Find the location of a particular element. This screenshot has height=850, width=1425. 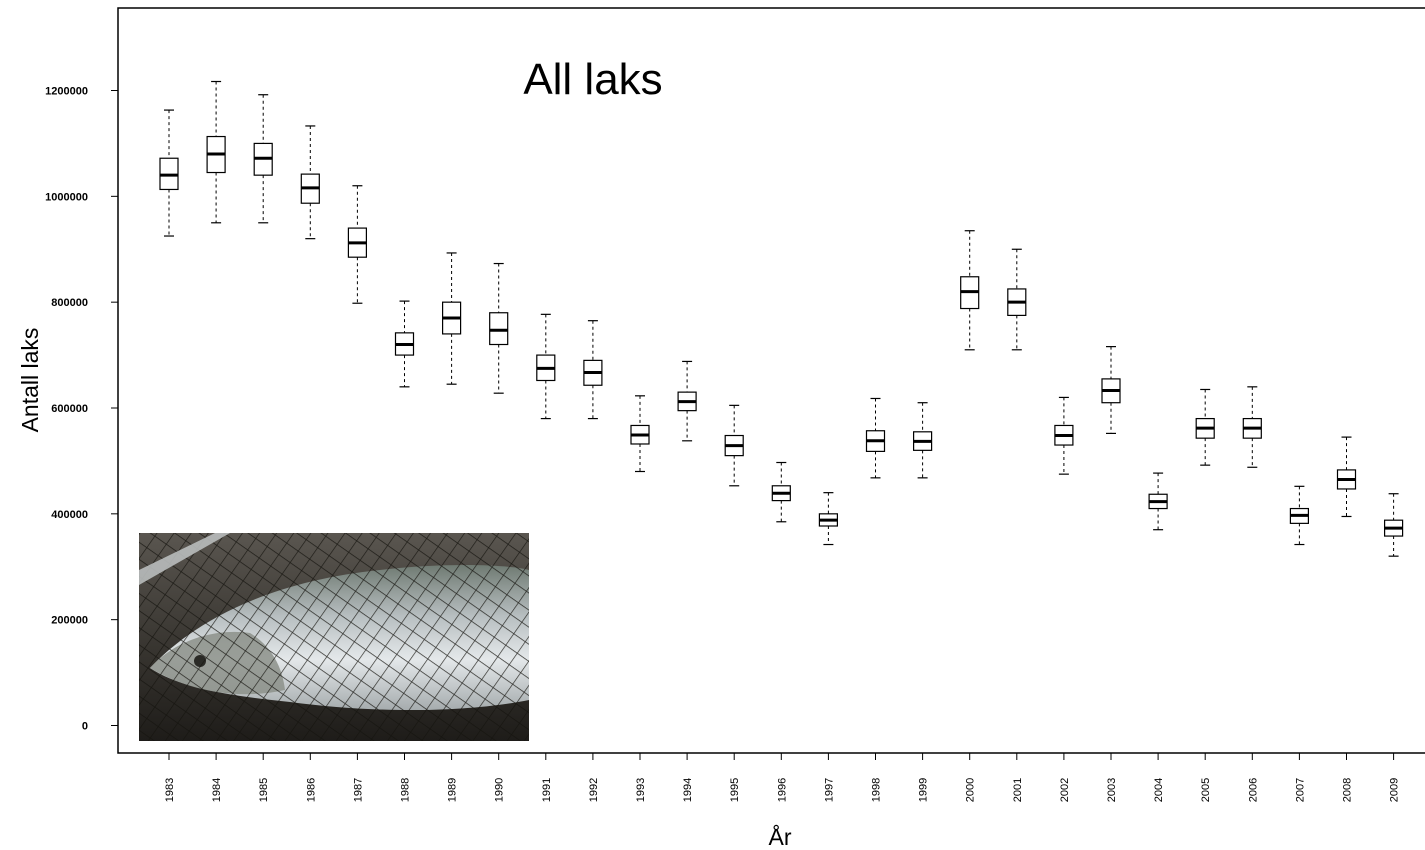

box-1990 is located at coordinates (499, 328).